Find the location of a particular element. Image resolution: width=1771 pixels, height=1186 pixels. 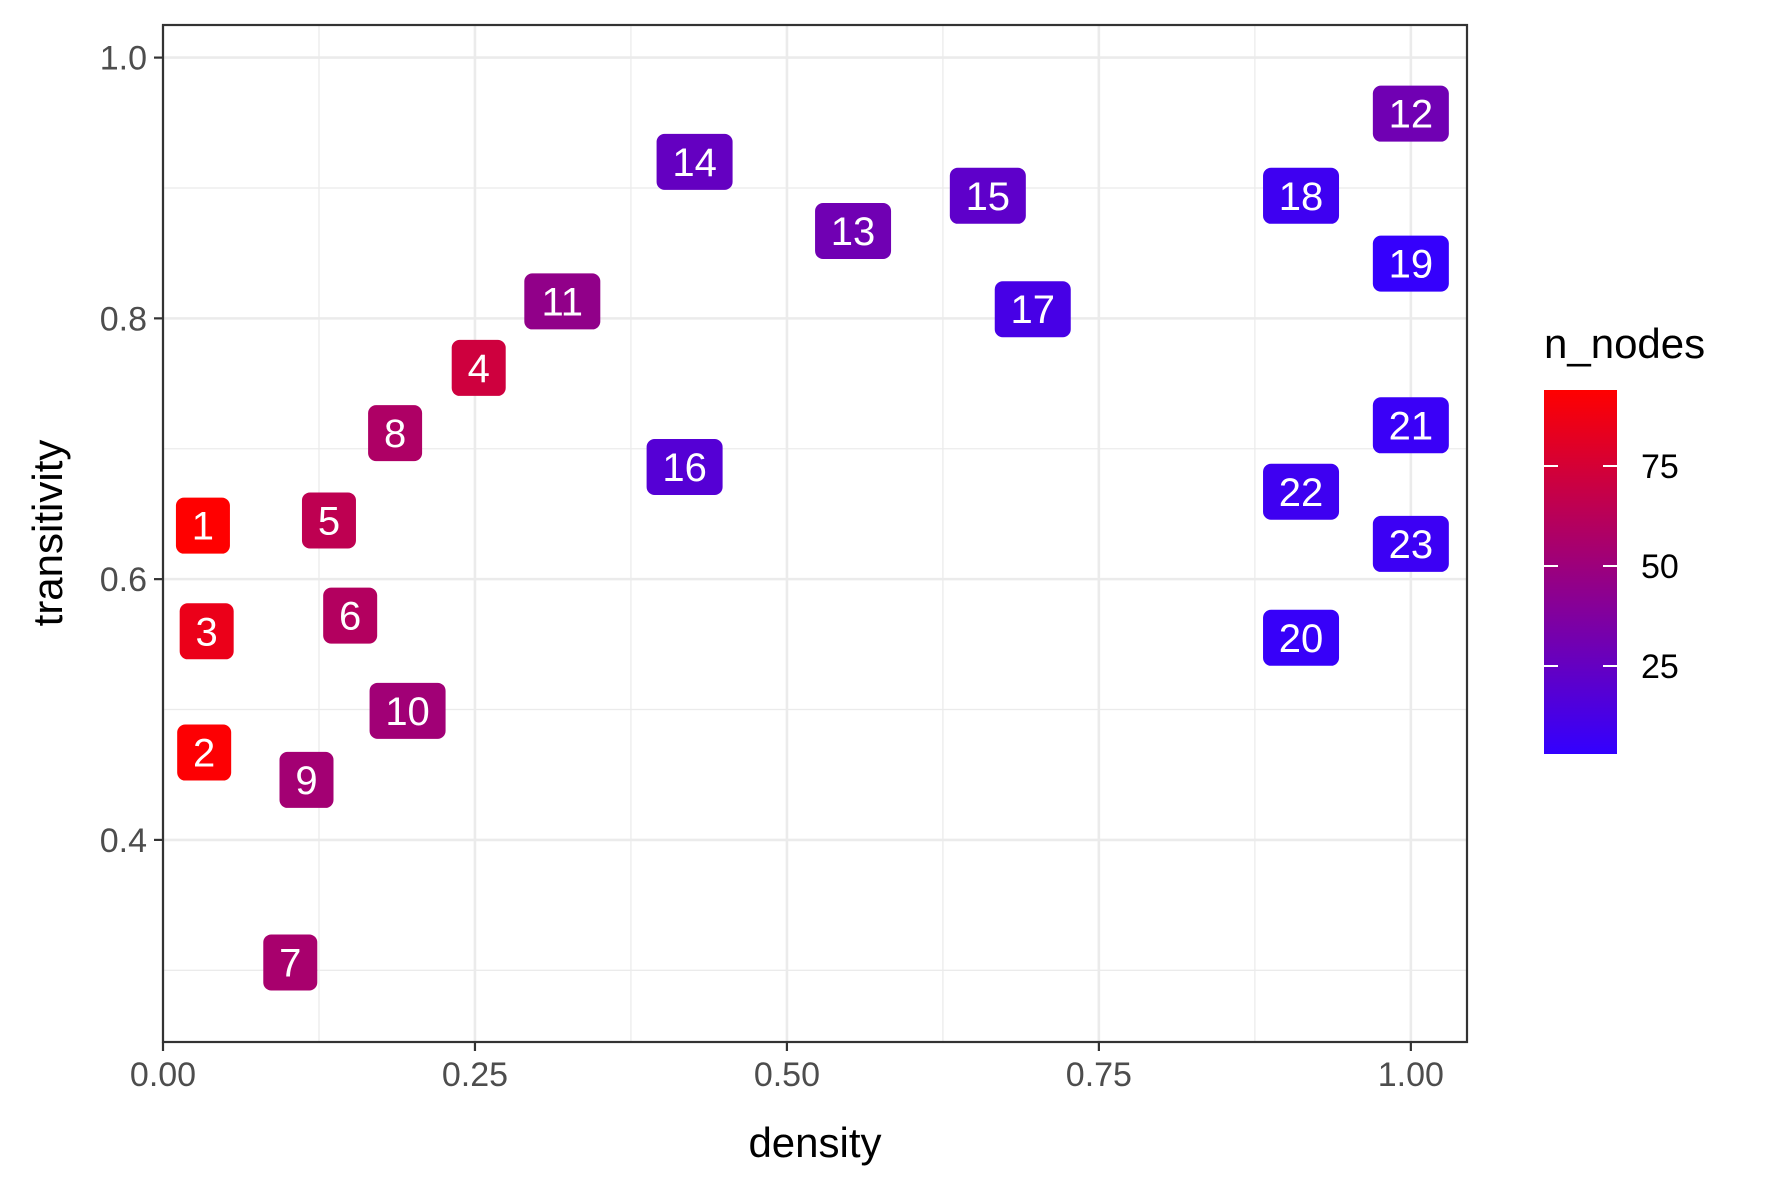

data-point-label: 18 is located at coordinates (1301, 197).